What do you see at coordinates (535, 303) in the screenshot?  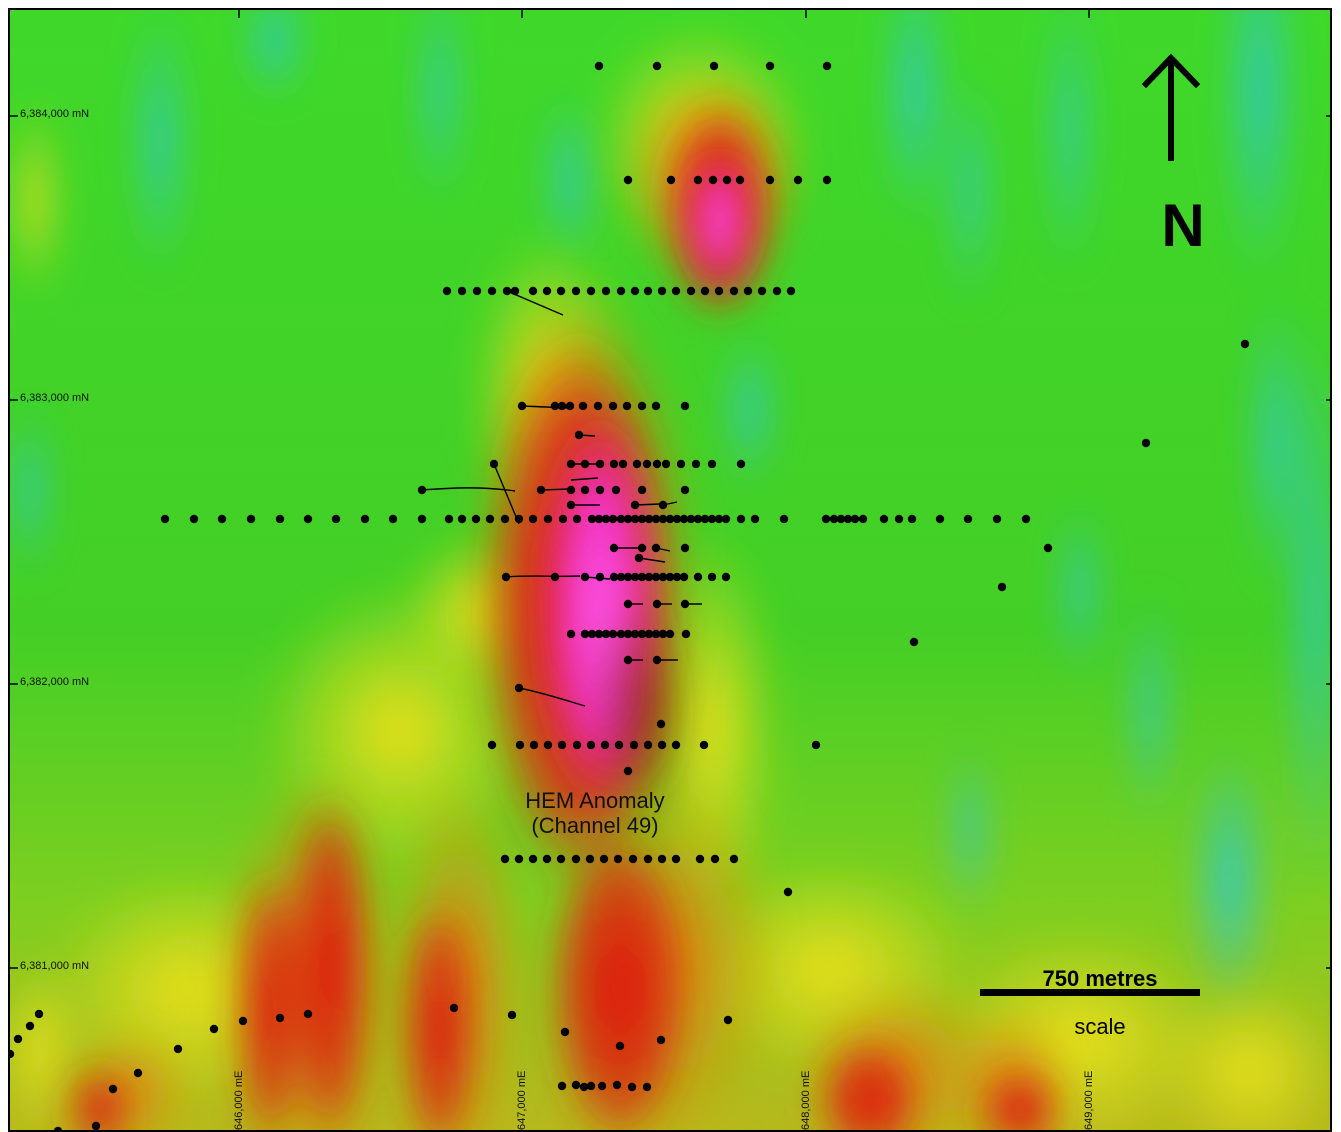 I see `drill-trace` at bounding box center [535, 303].